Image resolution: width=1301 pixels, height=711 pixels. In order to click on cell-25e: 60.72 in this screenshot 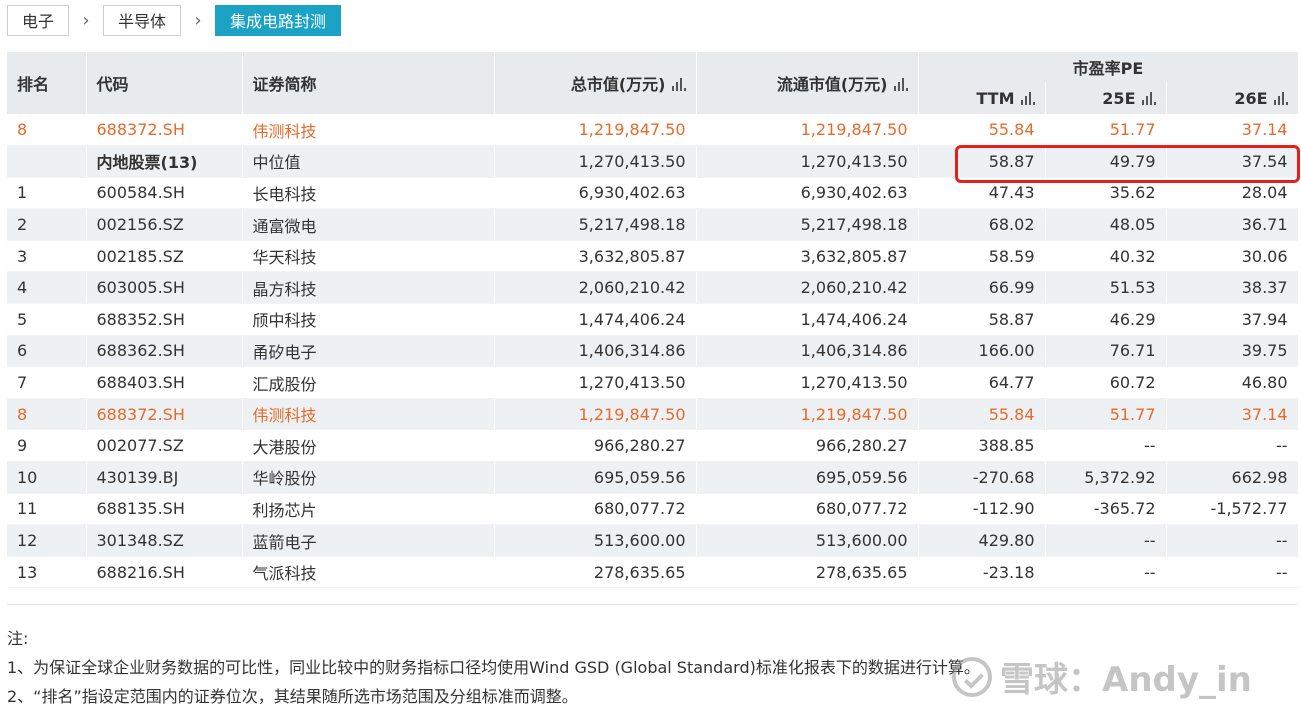, I will do `click(1106, 382)`.